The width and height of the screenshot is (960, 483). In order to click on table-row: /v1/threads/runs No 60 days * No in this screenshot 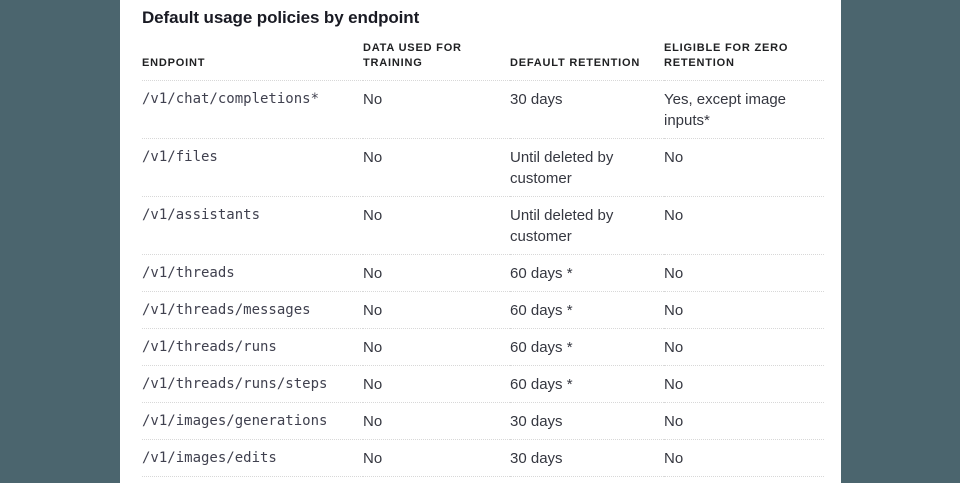, I will do `click(483, 347)`.